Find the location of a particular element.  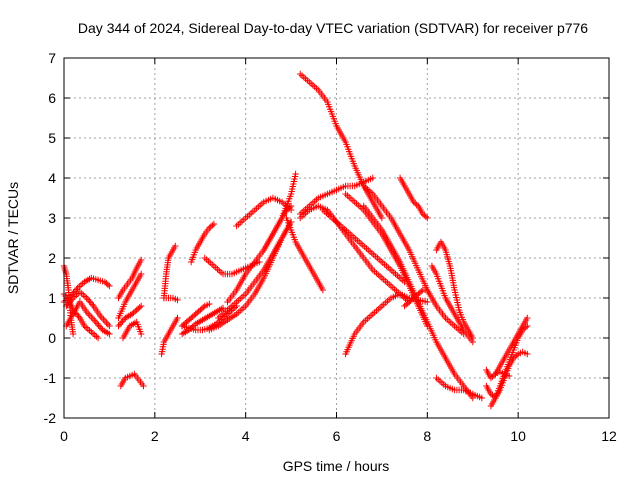

y-tick-label: -2 is located at coordinates (50, 418).